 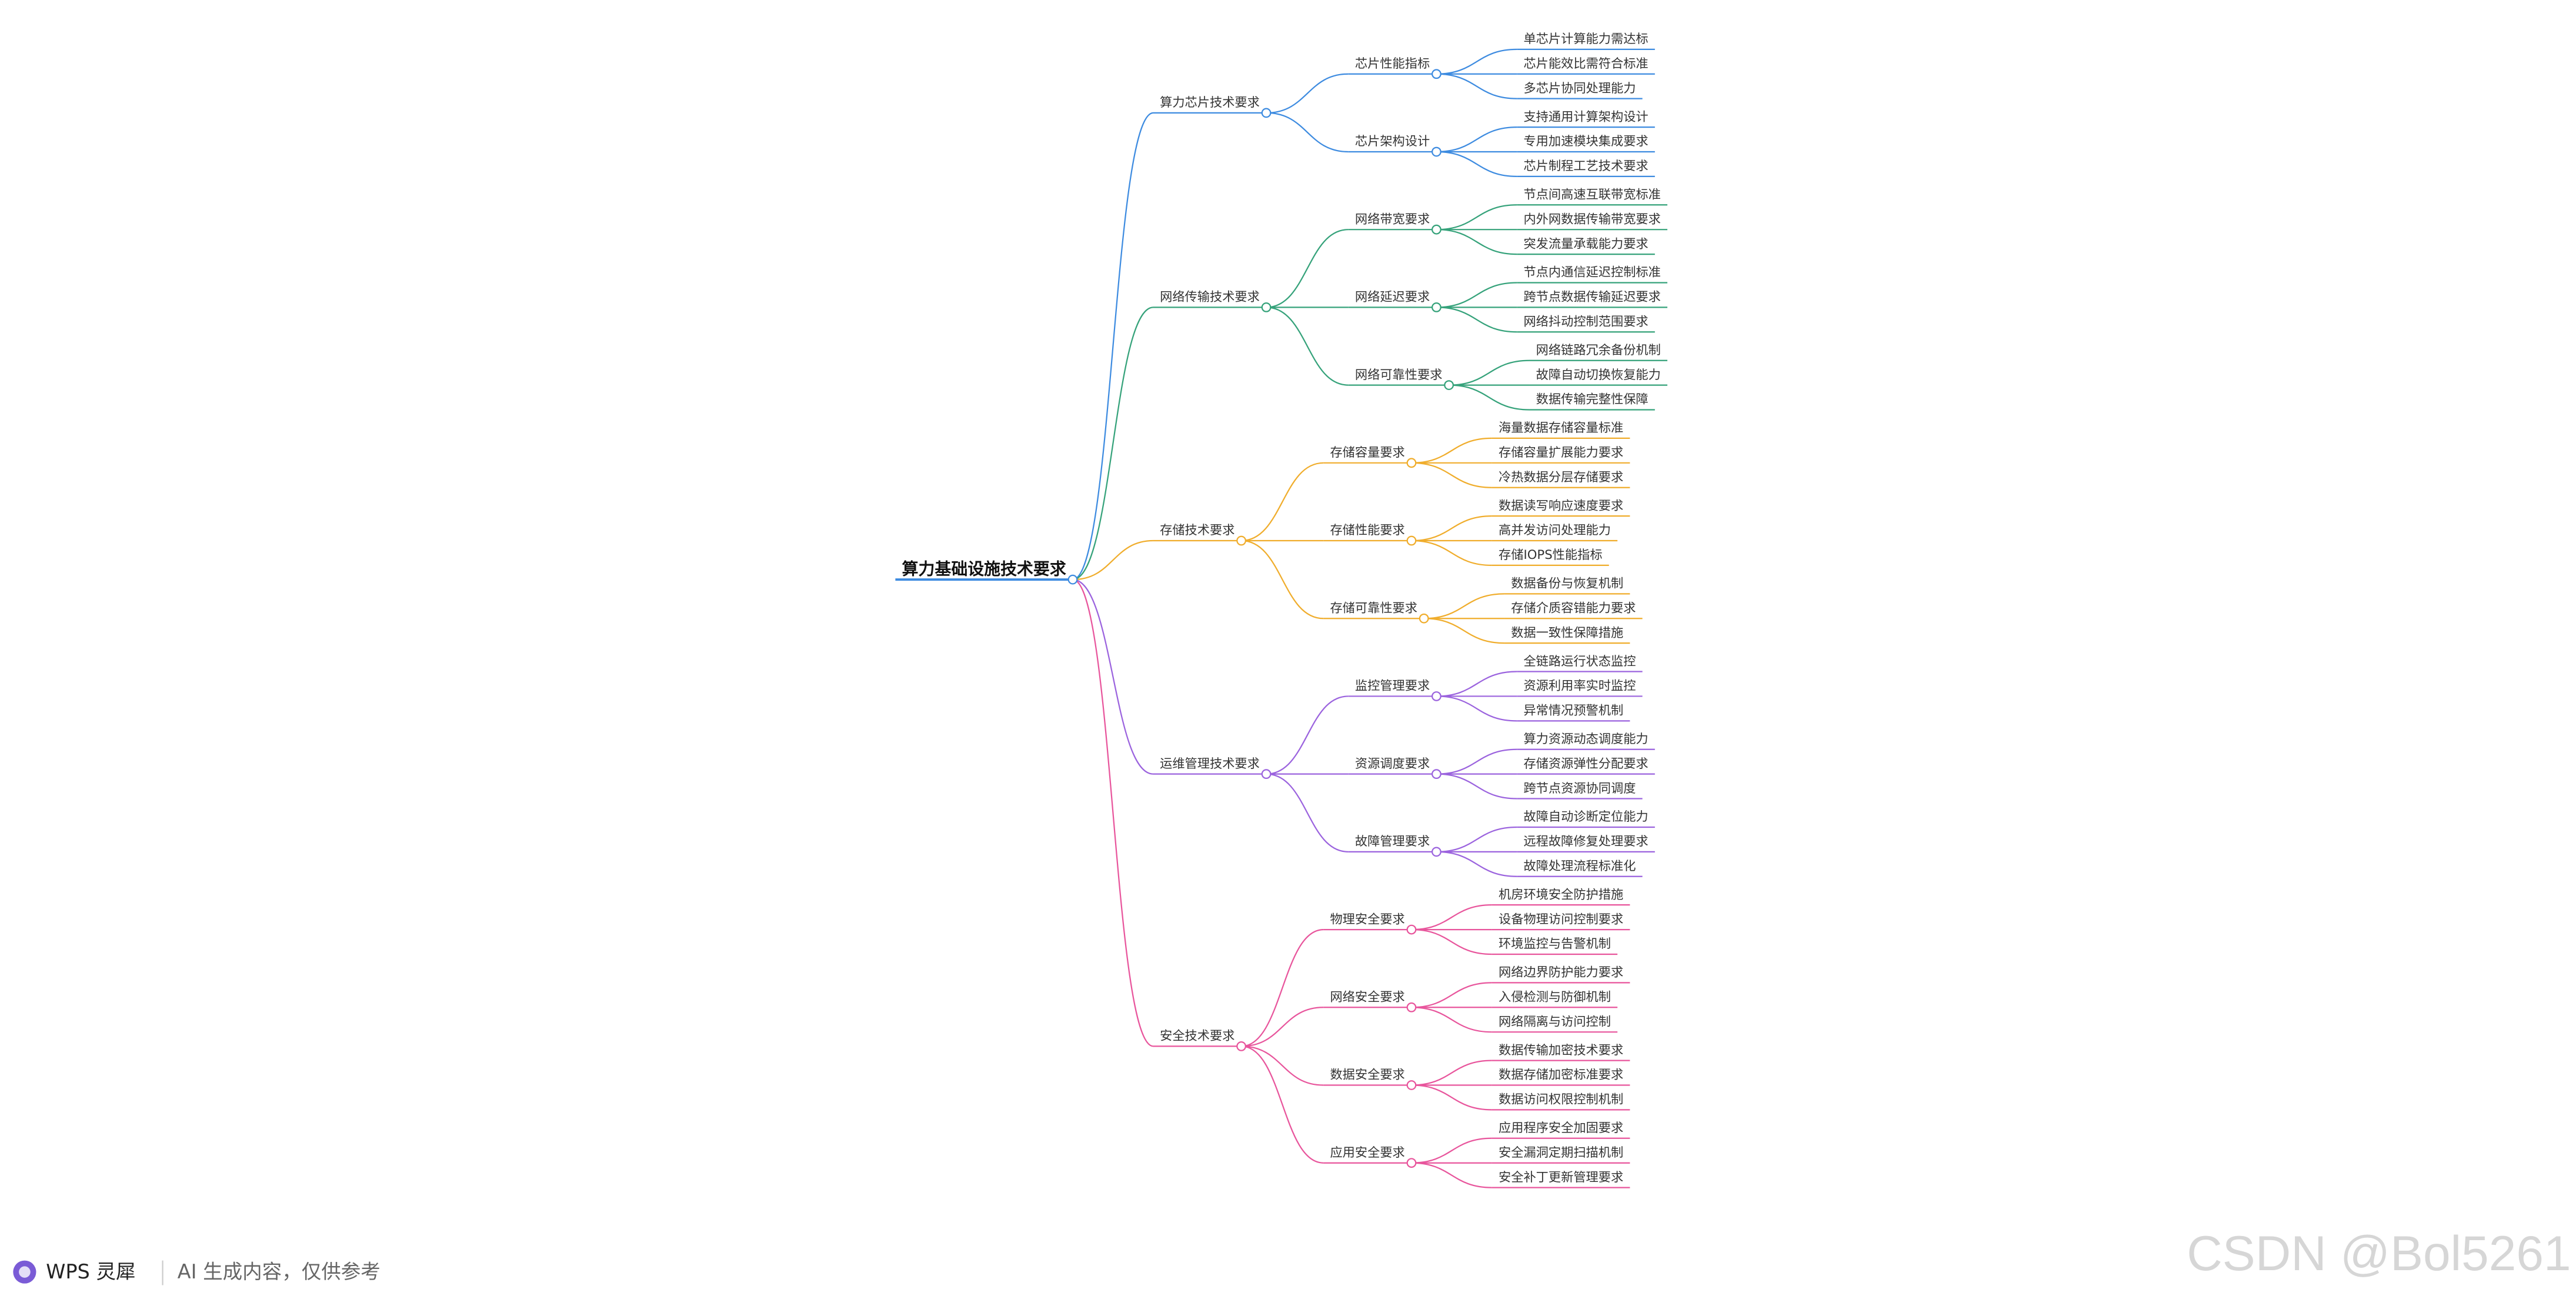 I want to click on node-label: 故障自动切换恢复能力, so click(x=1598, y=375).